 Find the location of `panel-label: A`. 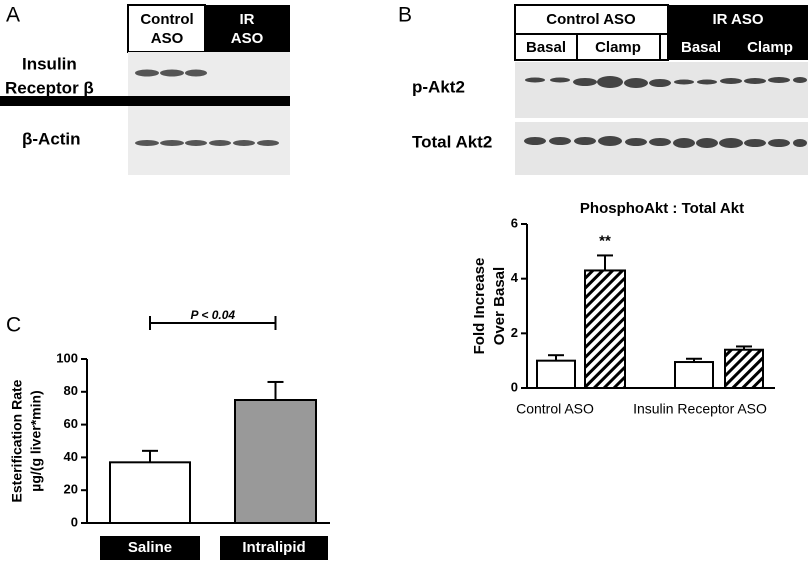

panel-label: A is located at coordinates (13, 15).